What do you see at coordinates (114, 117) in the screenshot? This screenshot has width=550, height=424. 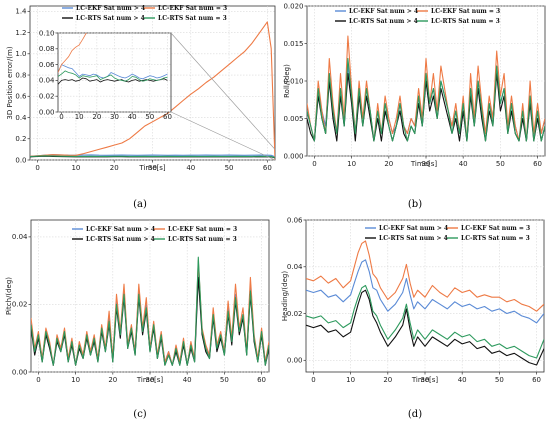 I see `panel-a-inset-xtick-label: 30` at bounding box center [114, 117].